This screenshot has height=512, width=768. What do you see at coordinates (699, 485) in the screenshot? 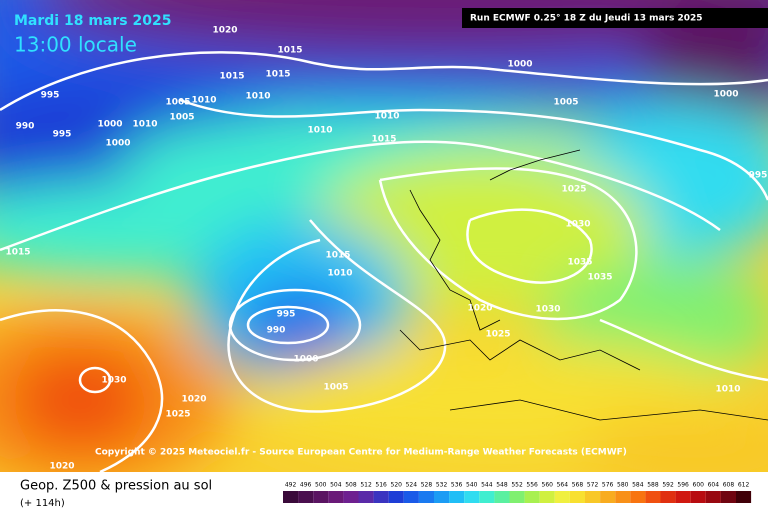
I see `scale-label: 600` at bounding box center [699, 485].